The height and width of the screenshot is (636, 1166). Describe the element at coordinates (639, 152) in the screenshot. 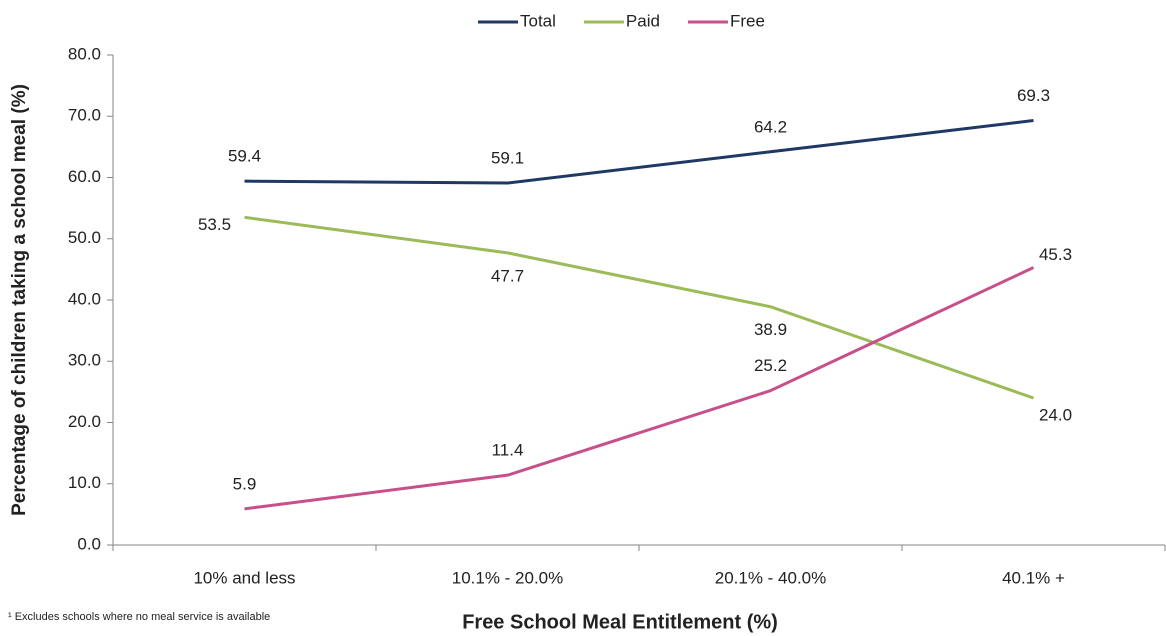

I see `line` at that location.